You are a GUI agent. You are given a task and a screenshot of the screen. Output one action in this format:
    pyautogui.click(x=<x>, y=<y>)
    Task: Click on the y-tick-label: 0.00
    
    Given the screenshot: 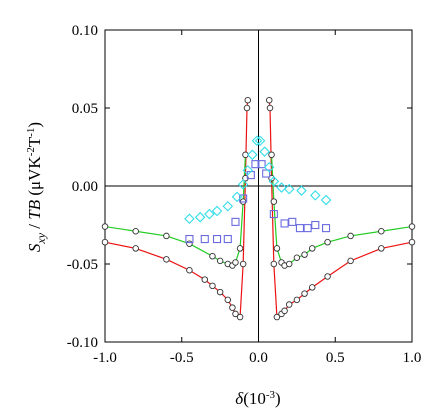 What is the action you would take?
    pyautogui.click(x=85, y=187)
    